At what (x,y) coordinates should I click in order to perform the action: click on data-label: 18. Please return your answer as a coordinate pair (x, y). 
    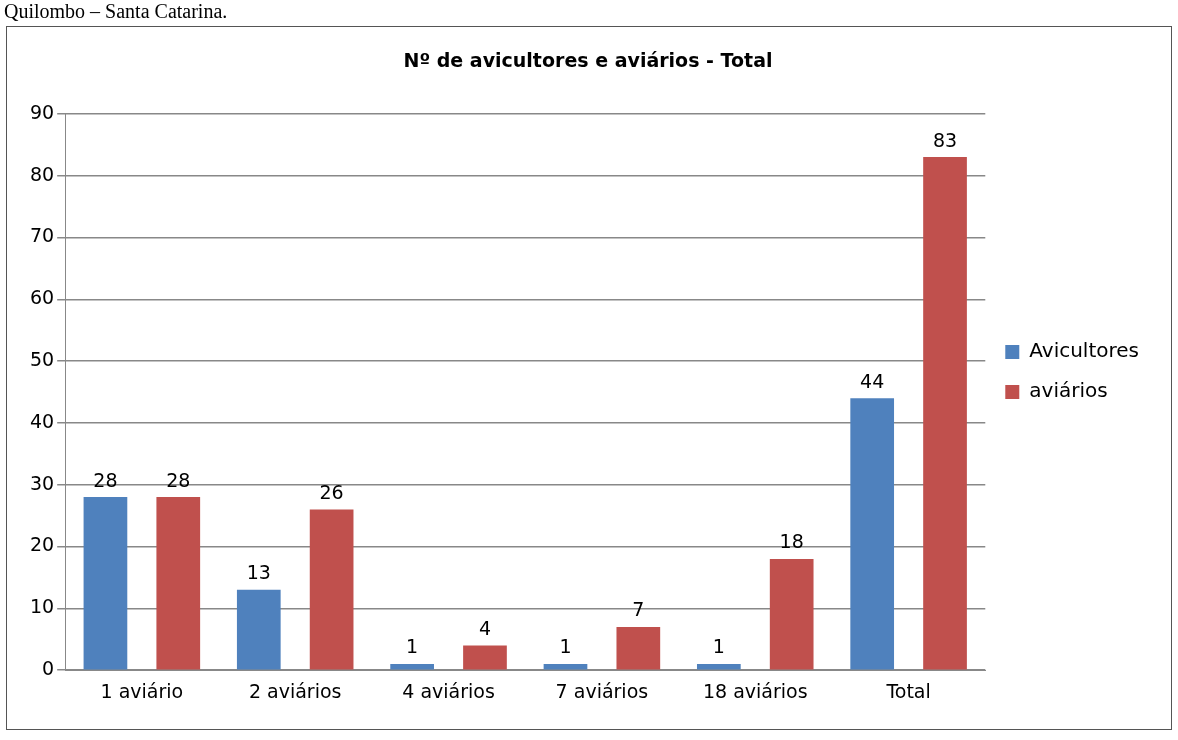
    Looking at the image, I should click on (791, 541).